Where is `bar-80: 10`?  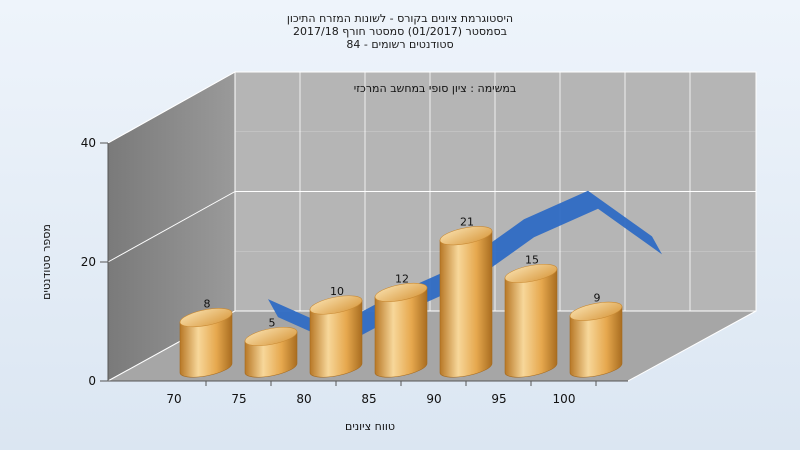
bar-80: 10 is located at coordinates (336, 331).